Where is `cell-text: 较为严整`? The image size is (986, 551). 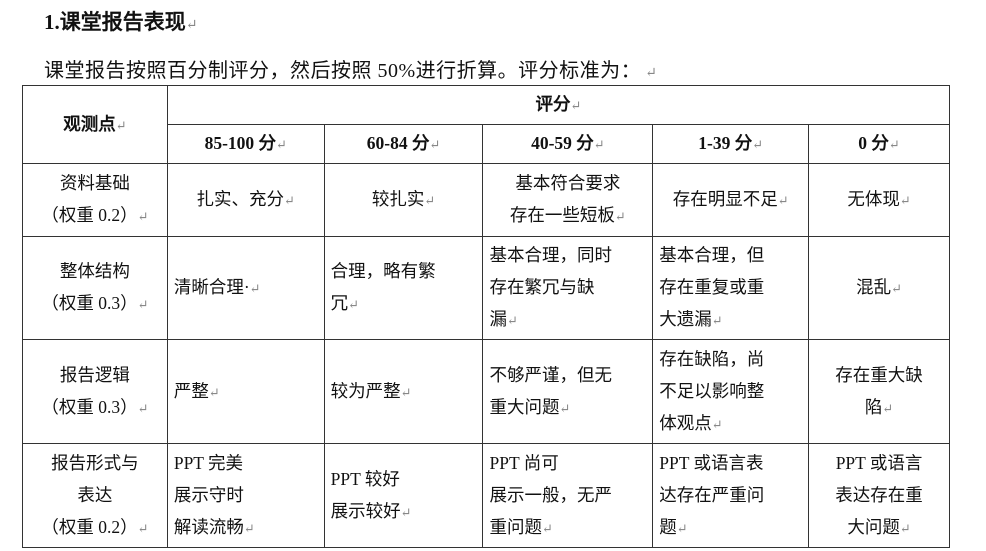 cell-text: 较为严整 is located at coordinates (371, 391).